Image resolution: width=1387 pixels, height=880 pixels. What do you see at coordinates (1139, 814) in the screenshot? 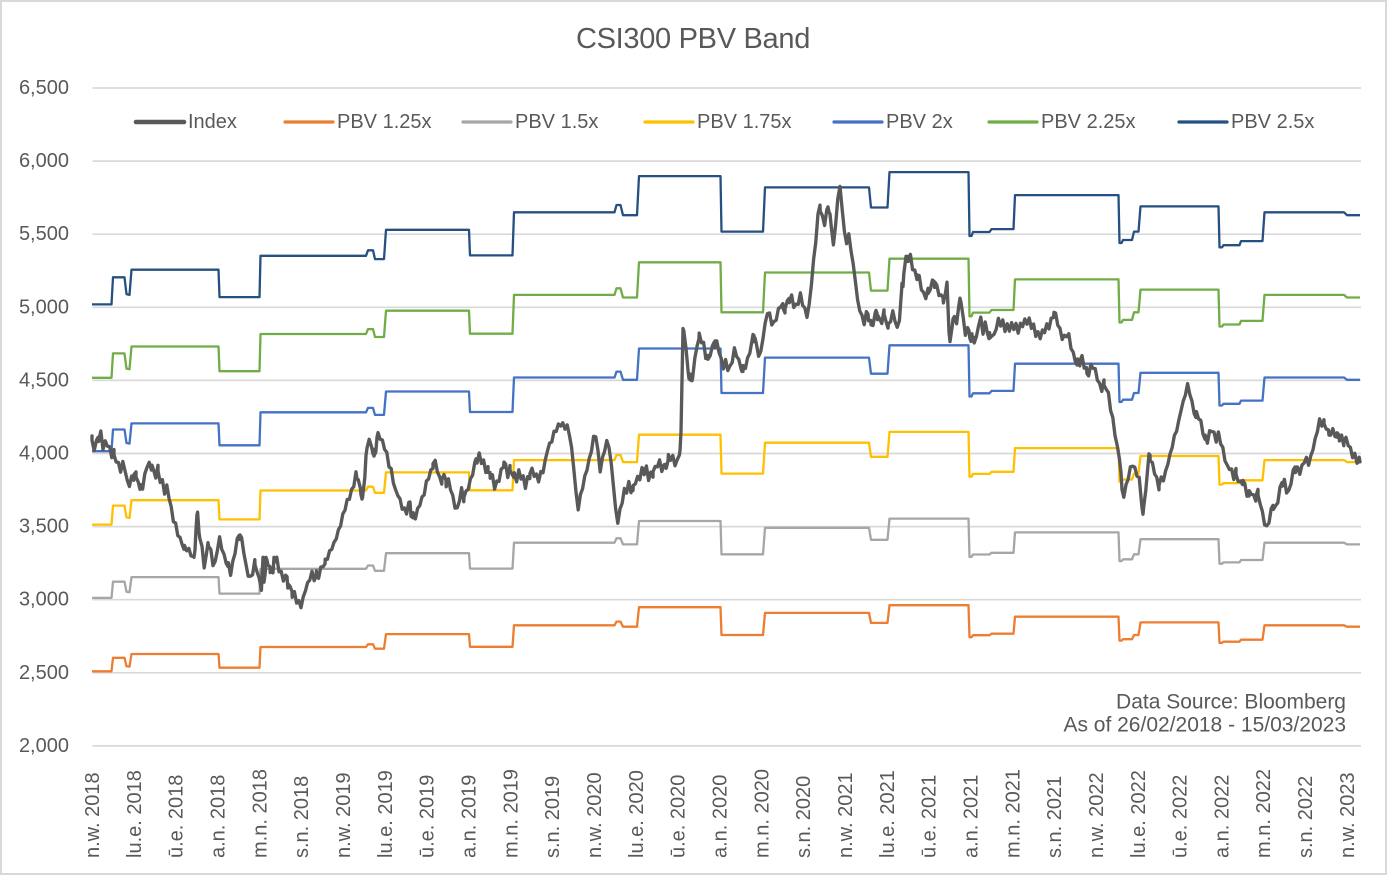
I see `svg-text: lu.e. 2022` at bounding box center [1139, 814].